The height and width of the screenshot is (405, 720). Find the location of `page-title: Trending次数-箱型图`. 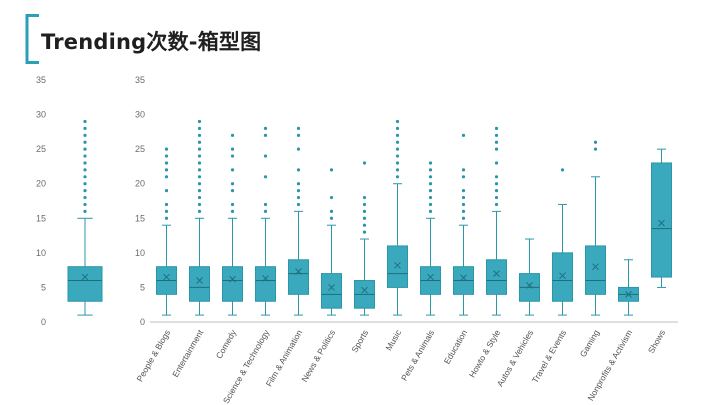

page-title: Trending次数-箱型图 is located at coordinates (151, 42).